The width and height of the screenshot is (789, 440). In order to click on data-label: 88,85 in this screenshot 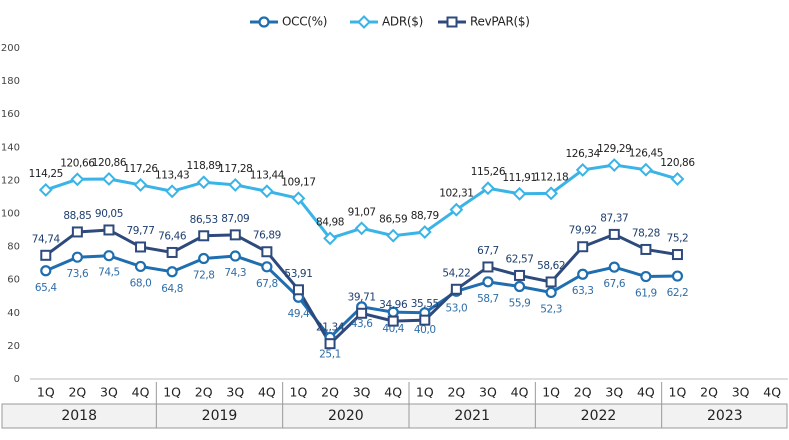, I will do `click(77, 216)`.